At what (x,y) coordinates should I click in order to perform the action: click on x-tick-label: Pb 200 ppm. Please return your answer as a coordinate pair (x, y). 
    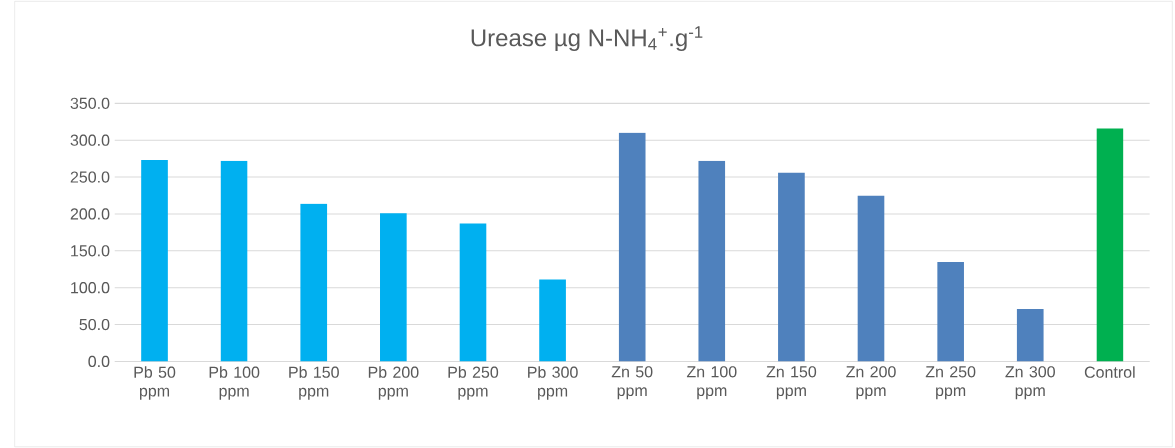
    Looking at the image, I should click on (393, 383).